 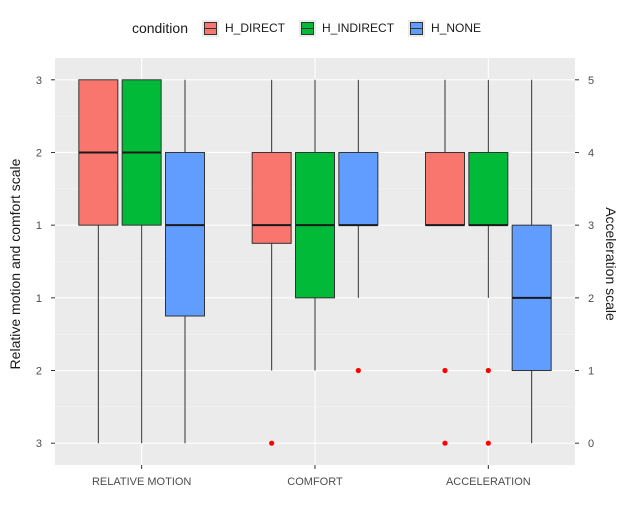 I want to click on x-tick-label: RELATIVE MOTION, so click(x=141, y=482).